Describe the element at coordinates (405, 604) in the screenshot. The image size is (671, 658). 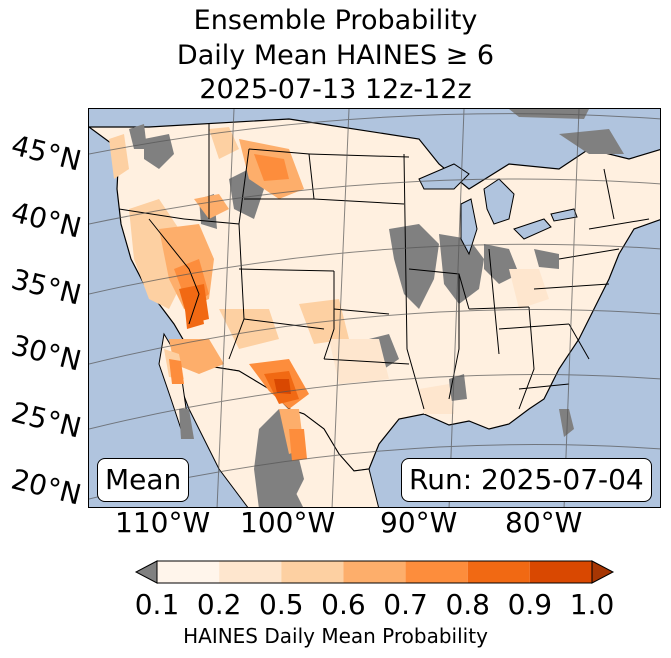
I see `colorbar-tick-label: 0.7` at that location.